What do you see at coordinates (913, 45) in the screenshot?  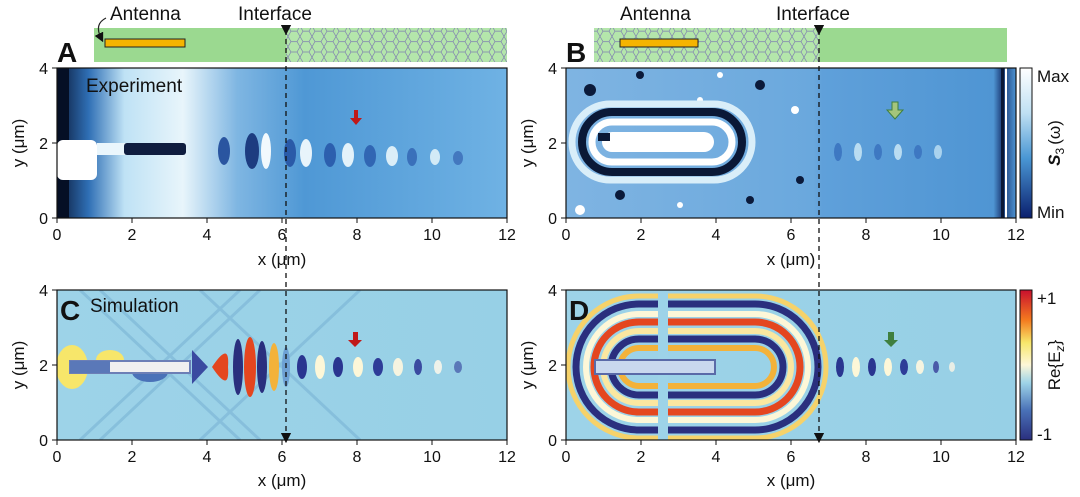 I see `substrate-plain` at bounding box center [913, 45].